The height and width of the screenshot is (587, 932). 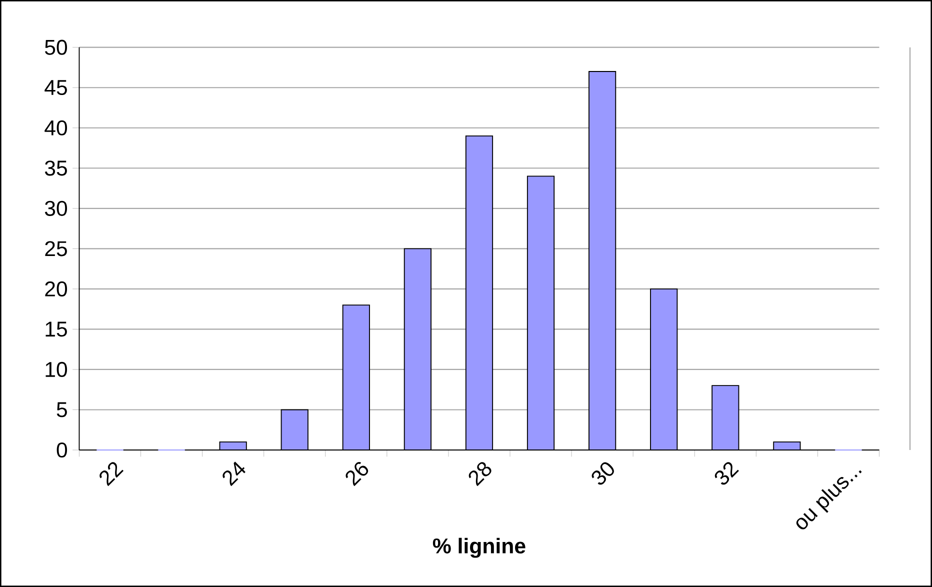 What do you see at coordinates (56, 248) in the screenshot?
I see `y-tick-label: 25` at bounding box center [56, 248].